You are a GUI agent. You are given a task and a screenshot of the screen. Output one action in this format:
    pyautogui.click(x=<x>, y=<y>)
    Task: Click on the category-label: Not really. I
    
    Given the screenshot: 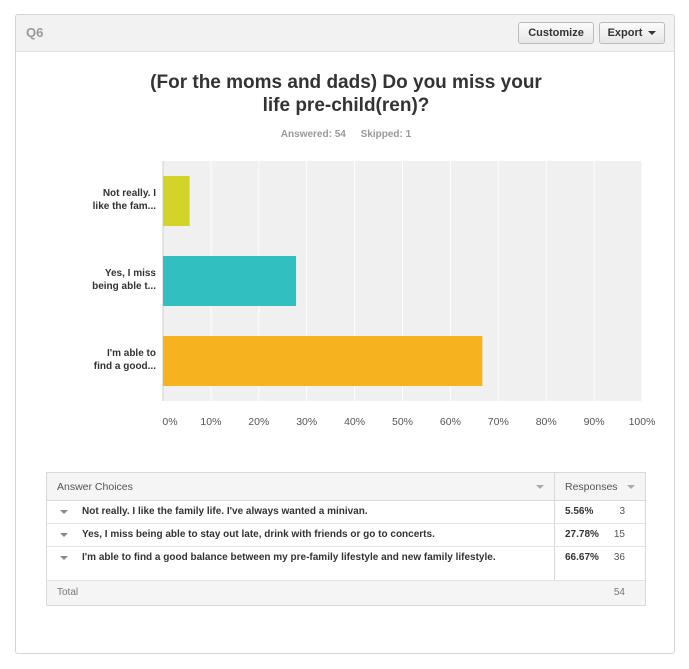 What is the action you would take?
    pyautogui.click(x=129, y=193)
    